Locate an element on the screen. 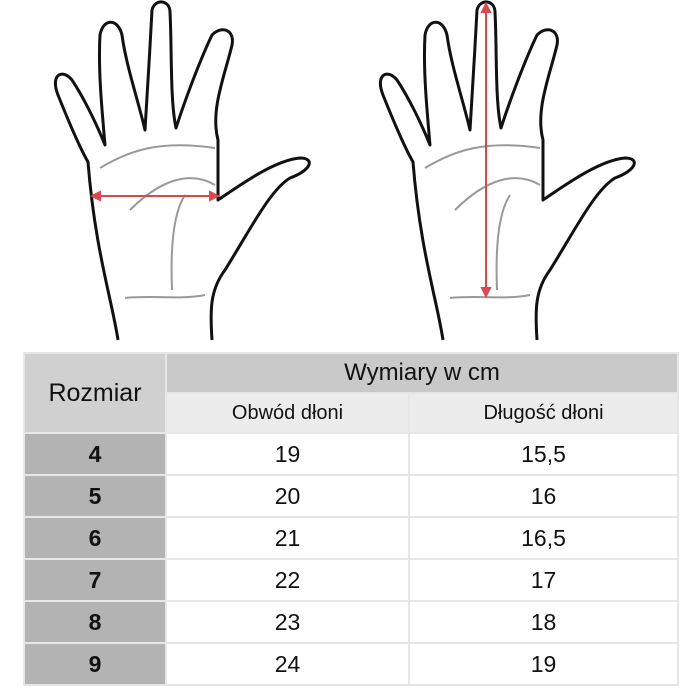  table-row: 5 20 16 is located at coordinates (351, 496).